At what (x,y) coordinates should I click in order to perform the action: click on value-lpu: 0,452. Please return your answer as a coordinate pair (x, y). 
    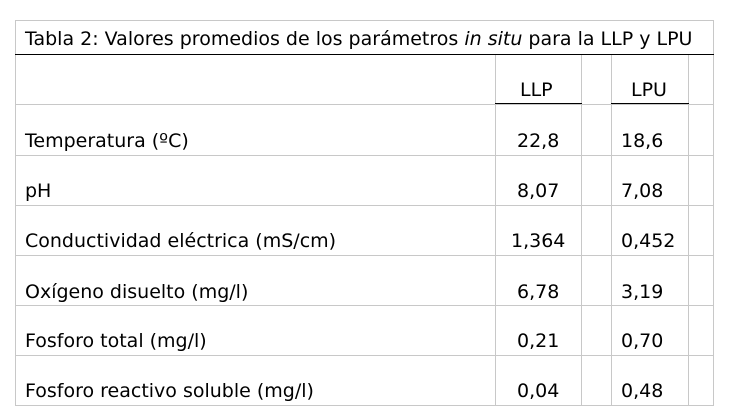
    Looking at the image, I should click on (648, 241).